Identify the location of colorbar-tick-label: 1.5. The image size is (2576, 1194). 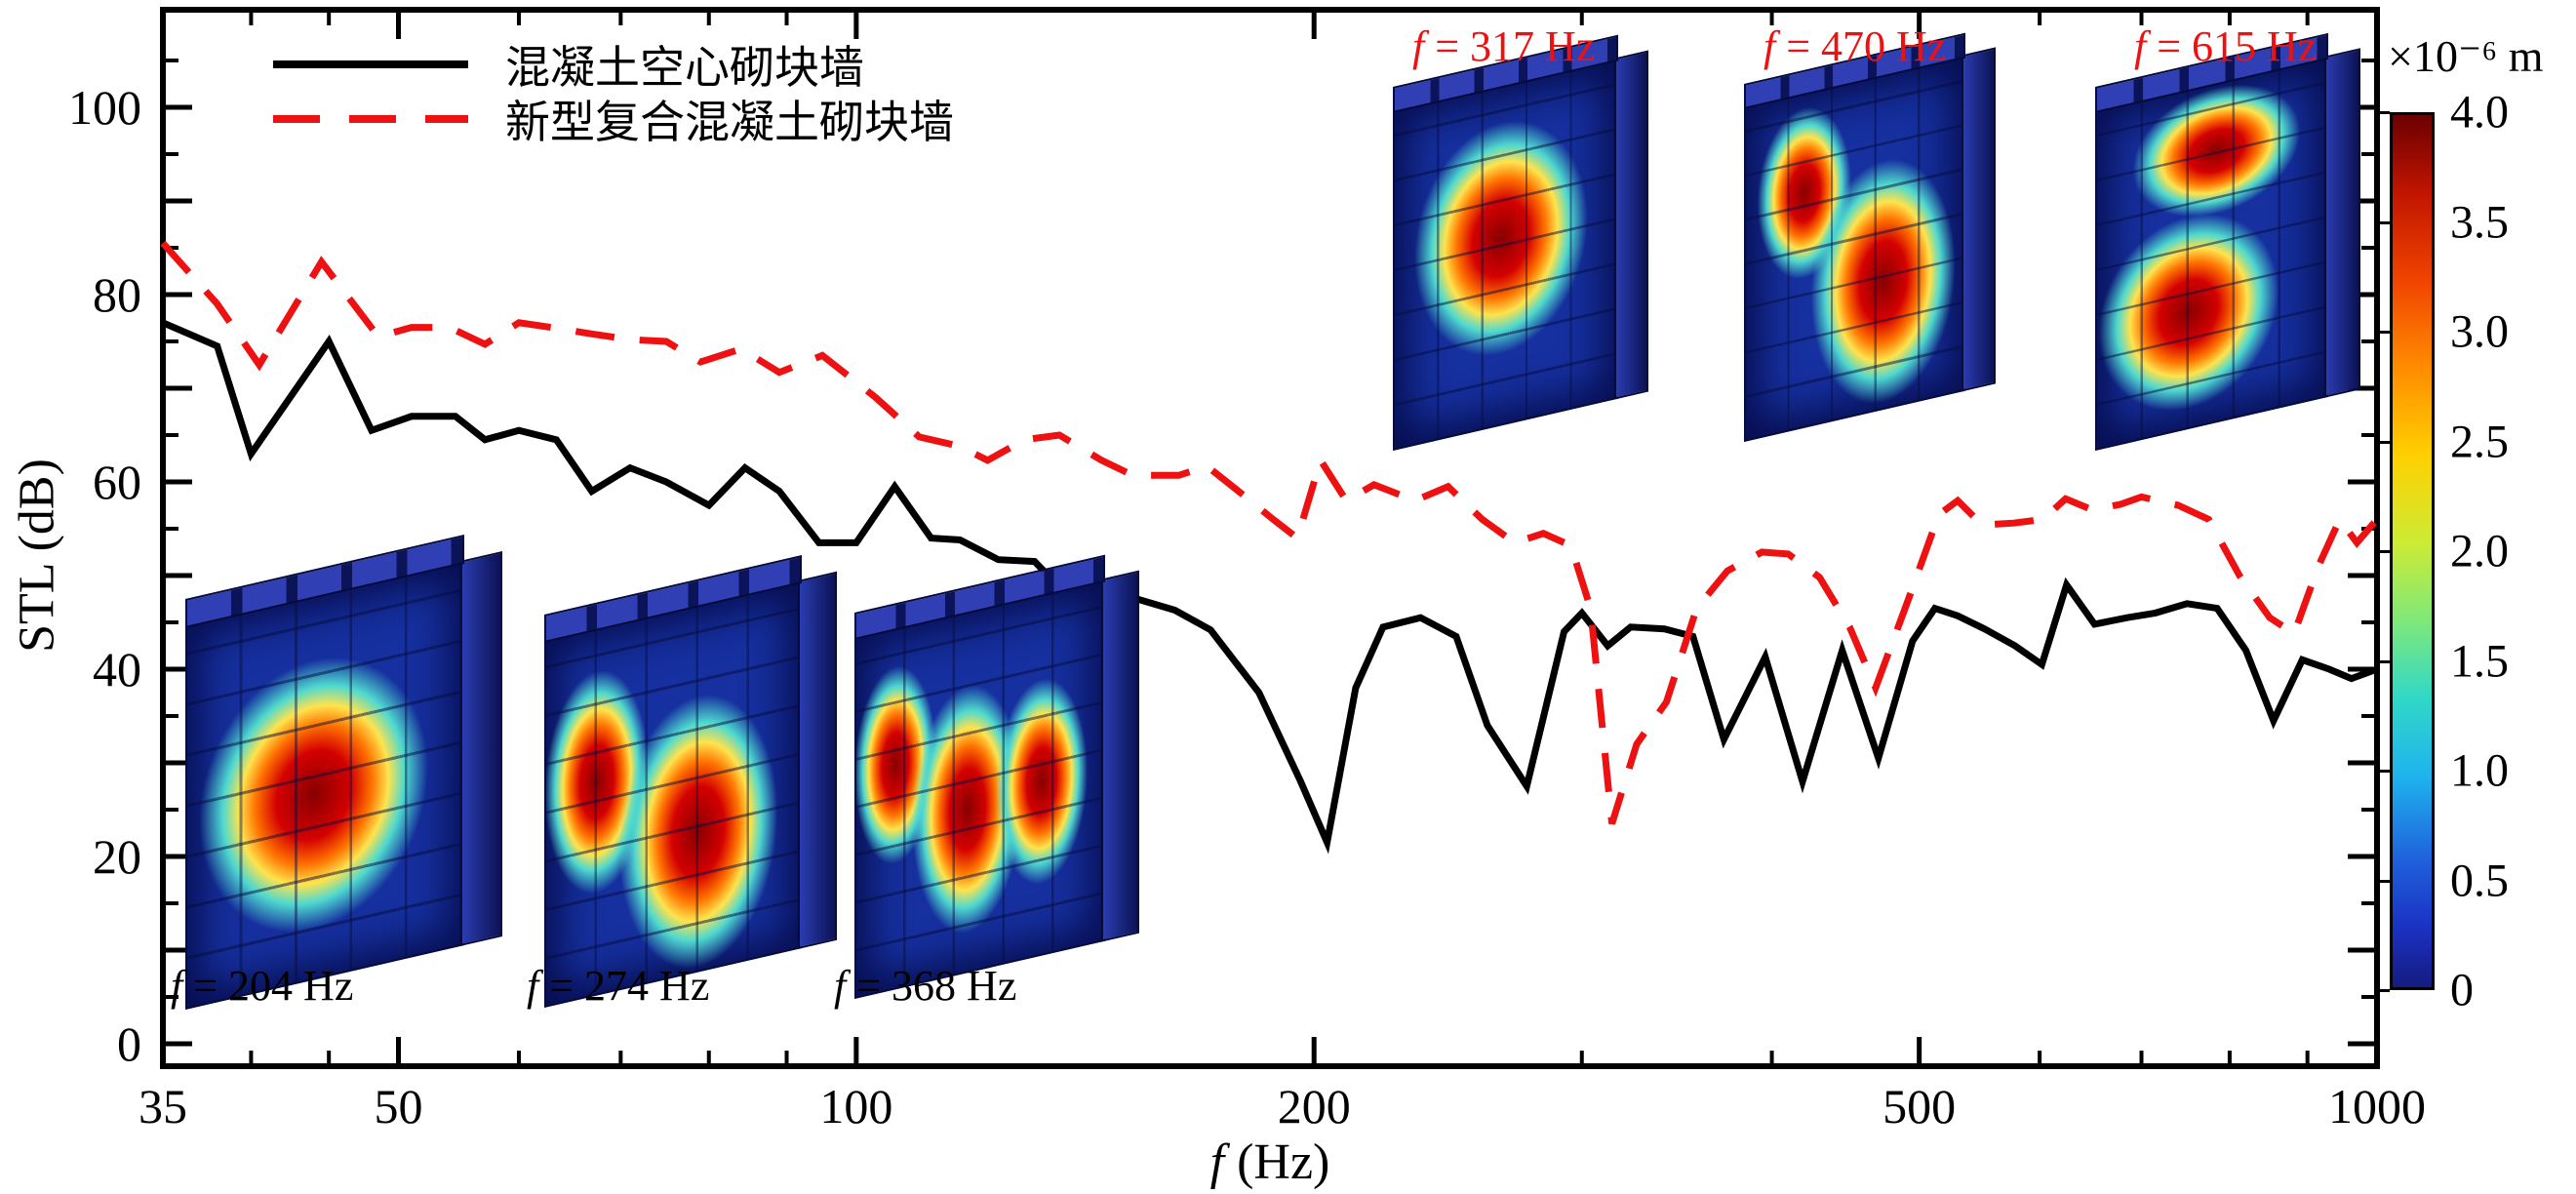
(2479, 661).